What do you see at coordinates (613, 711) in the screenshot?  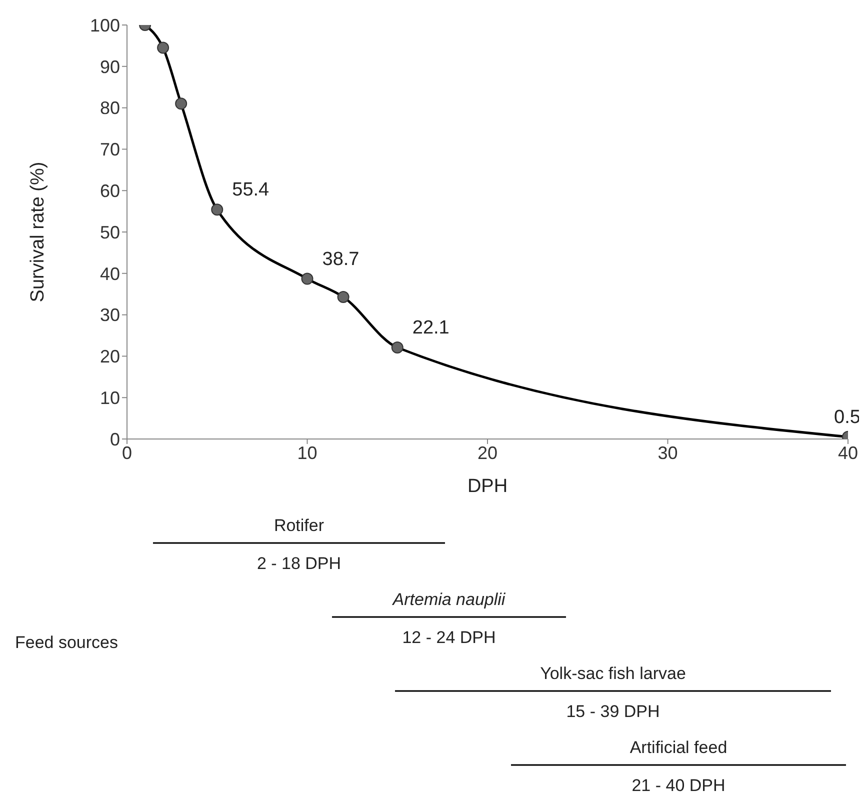 I see `text: 15 - 39 DPH` at bounding box center [613, 711].